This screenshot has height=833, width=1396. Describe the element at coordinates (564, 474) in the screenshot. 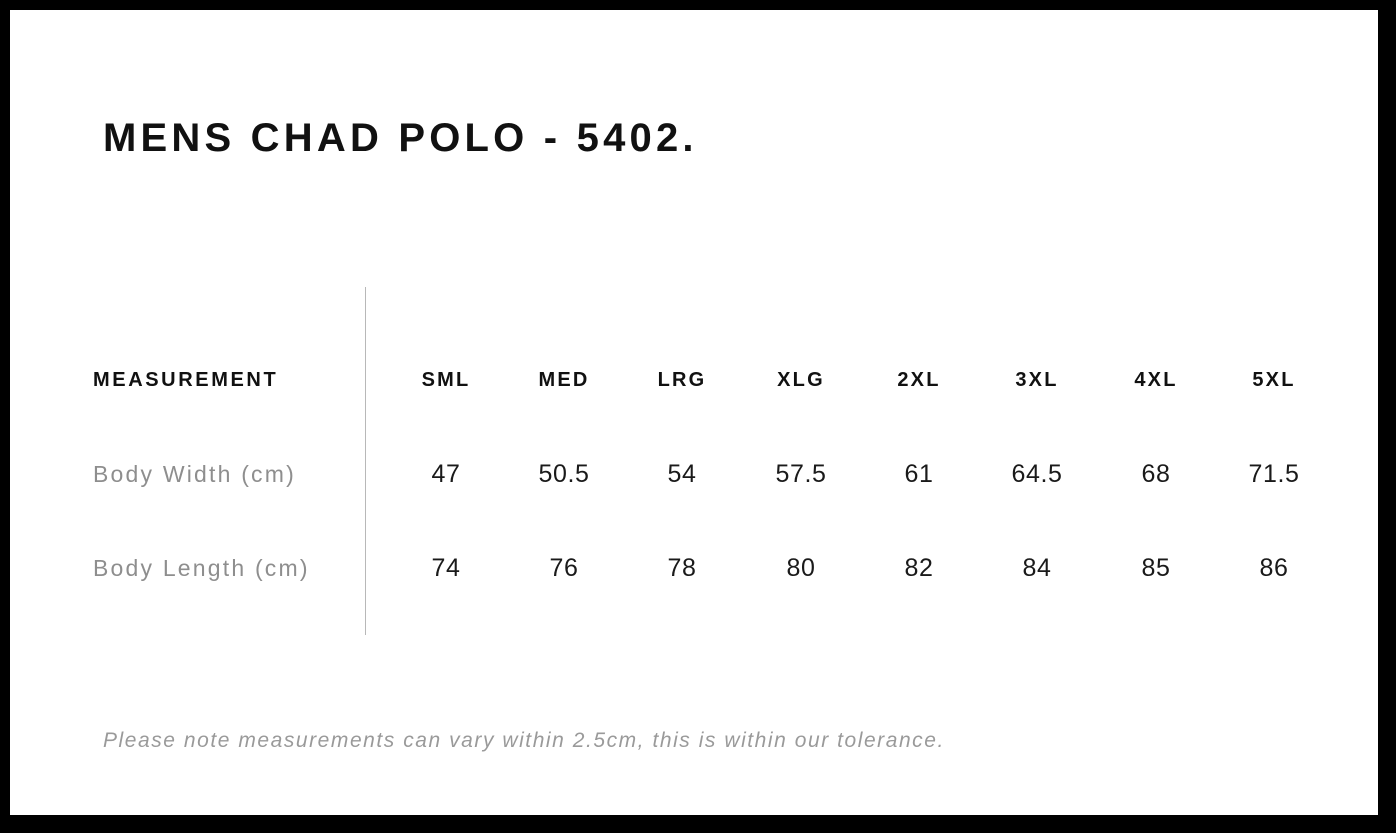

I see `cell-body-width-med: 50.5` at that location.